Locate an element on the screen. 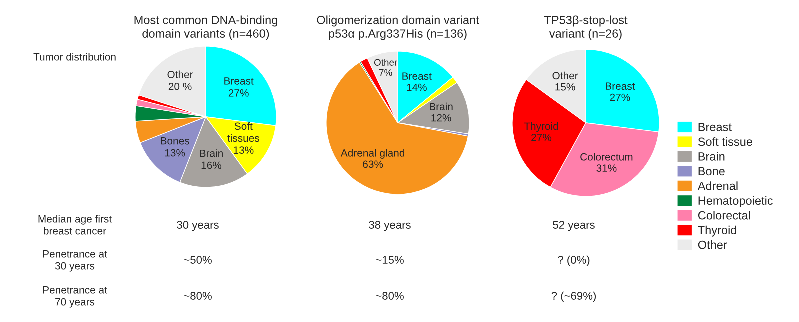 Image resolution: width=799 pixels, height=322 pixels. legend-label: Thyroid is located at coordinates (717, 231).